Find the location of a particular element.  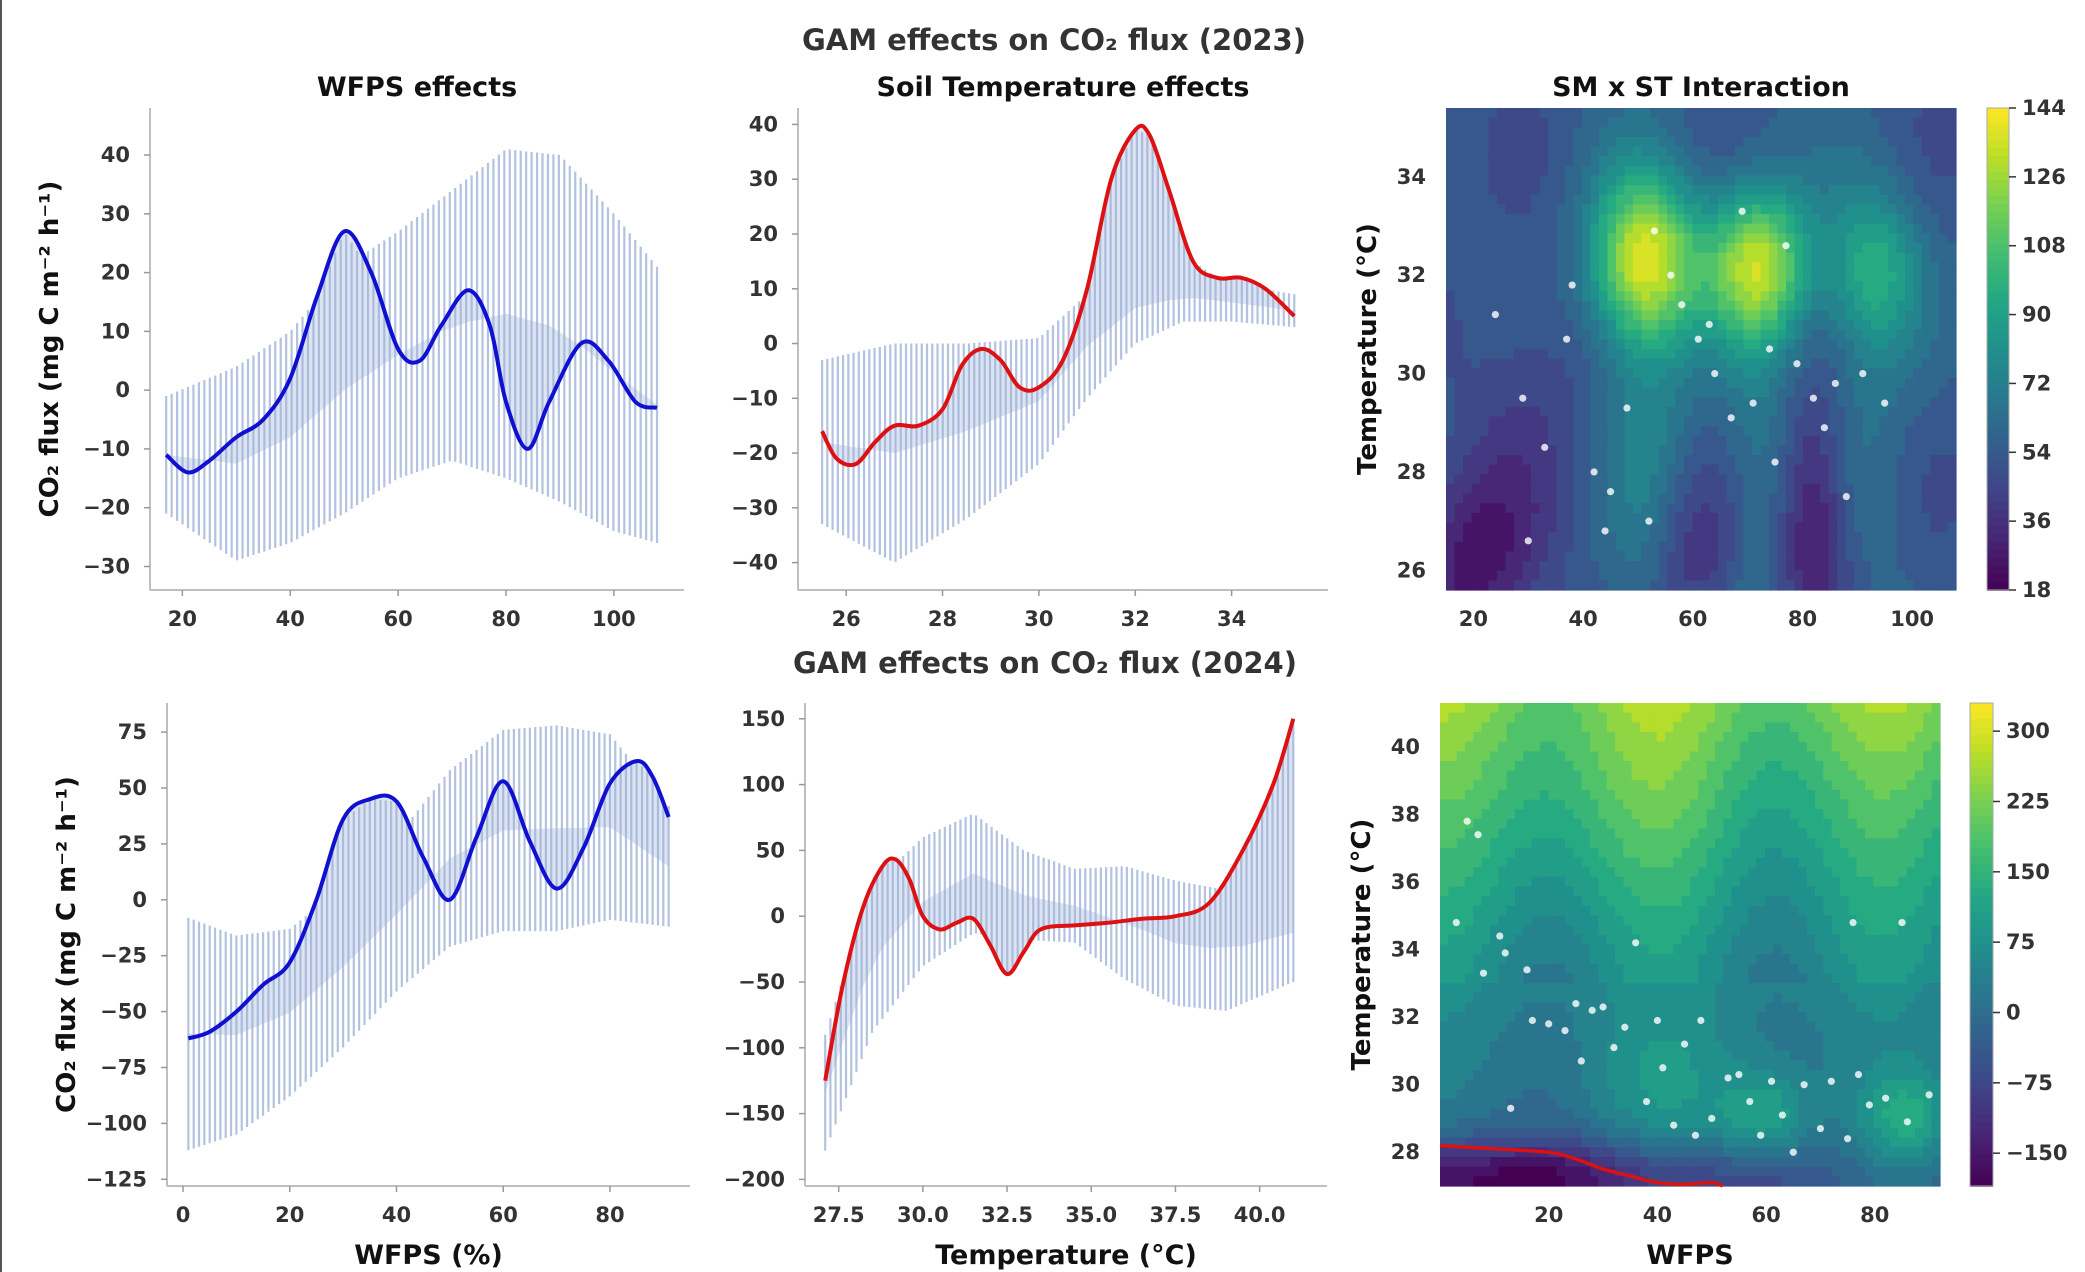

temp_2024-ytick-label-7: 150 is located at coordinates (763, 719).